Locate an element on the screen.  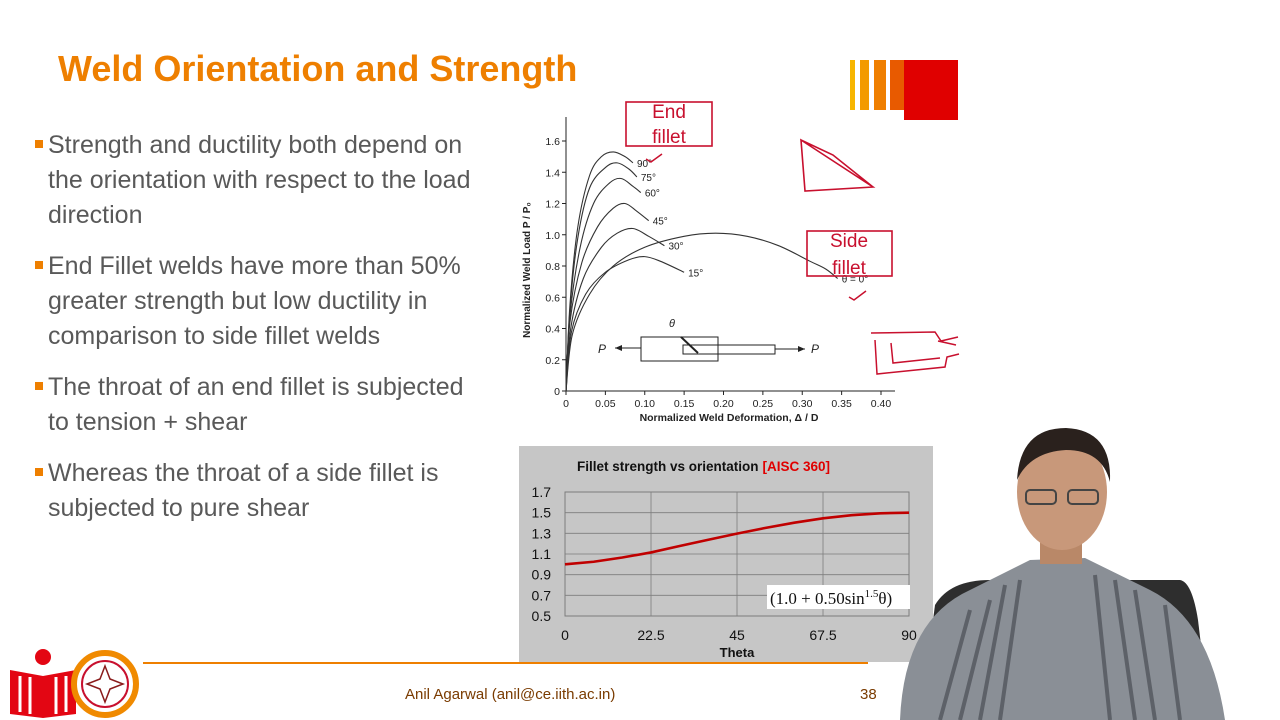
y-tick-label: 1.6 is located at coordinates (552, 142).